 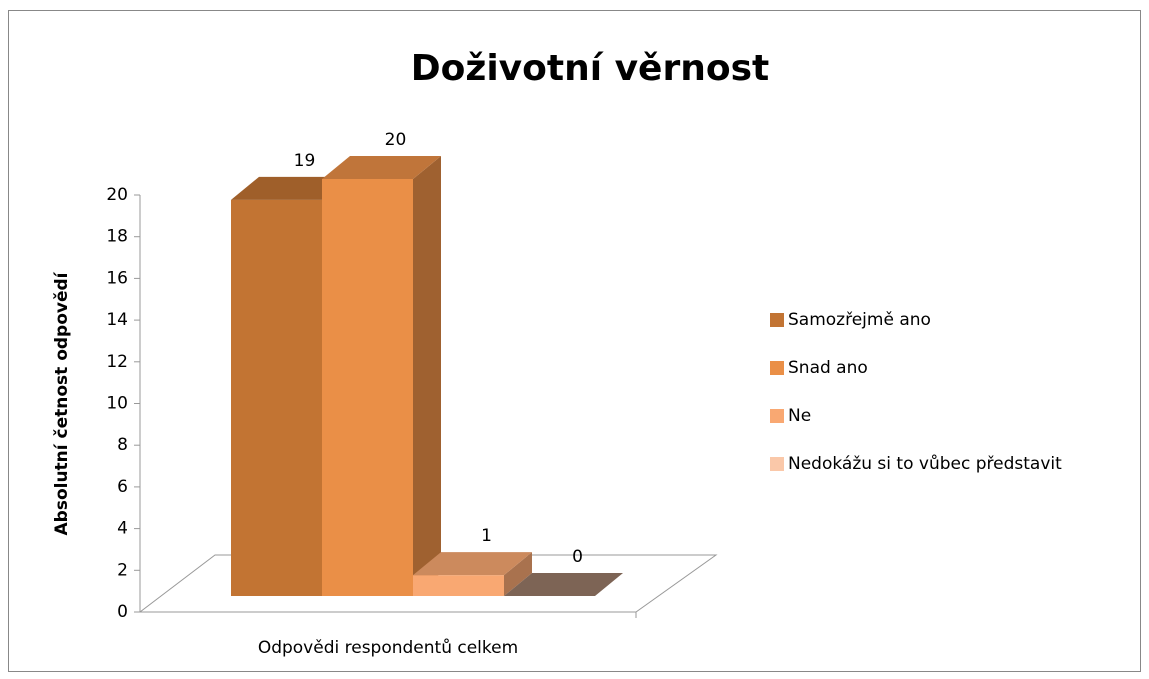 I want to click on y-tick-label: 16, so click(x=117, y=278).